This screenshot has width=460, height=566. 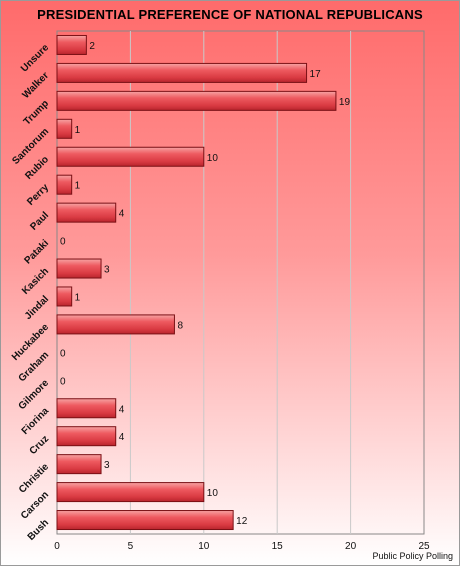 I want to click on bar-christie, so click(x=79, y=464).